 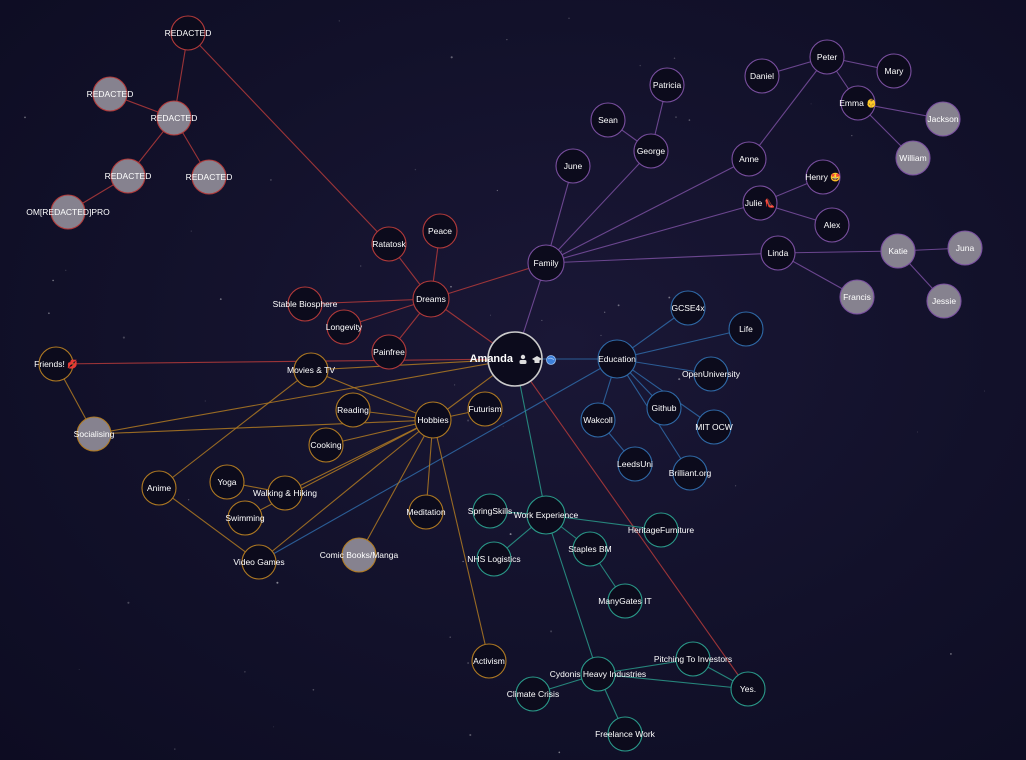 I want to click on node-juna: Juna, so click(x=965, y=248).